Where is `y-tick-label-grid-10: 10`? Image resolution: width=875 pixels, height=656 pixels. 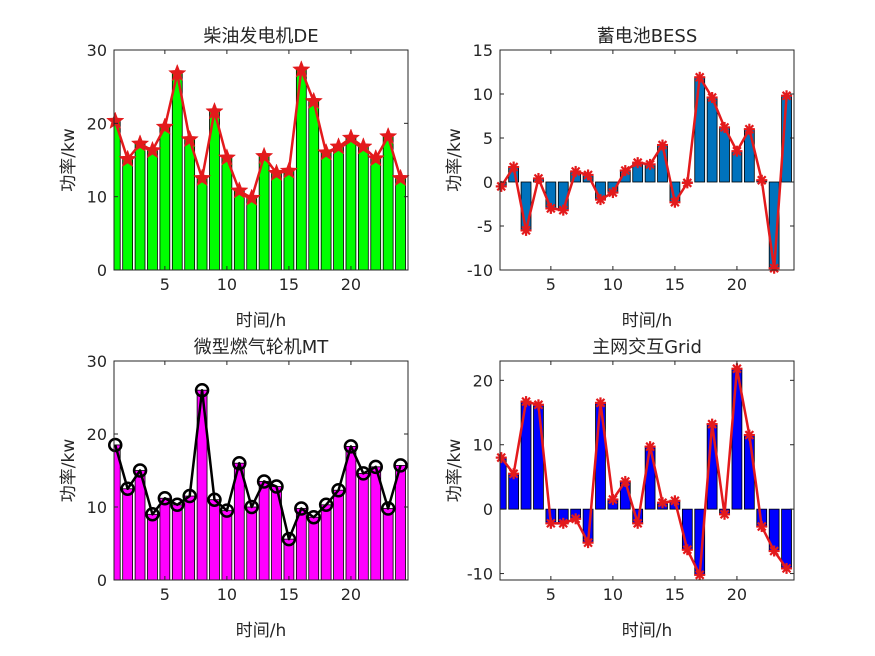 y-tick-label-grid-10: 10 is located at coordinates (483, 445).